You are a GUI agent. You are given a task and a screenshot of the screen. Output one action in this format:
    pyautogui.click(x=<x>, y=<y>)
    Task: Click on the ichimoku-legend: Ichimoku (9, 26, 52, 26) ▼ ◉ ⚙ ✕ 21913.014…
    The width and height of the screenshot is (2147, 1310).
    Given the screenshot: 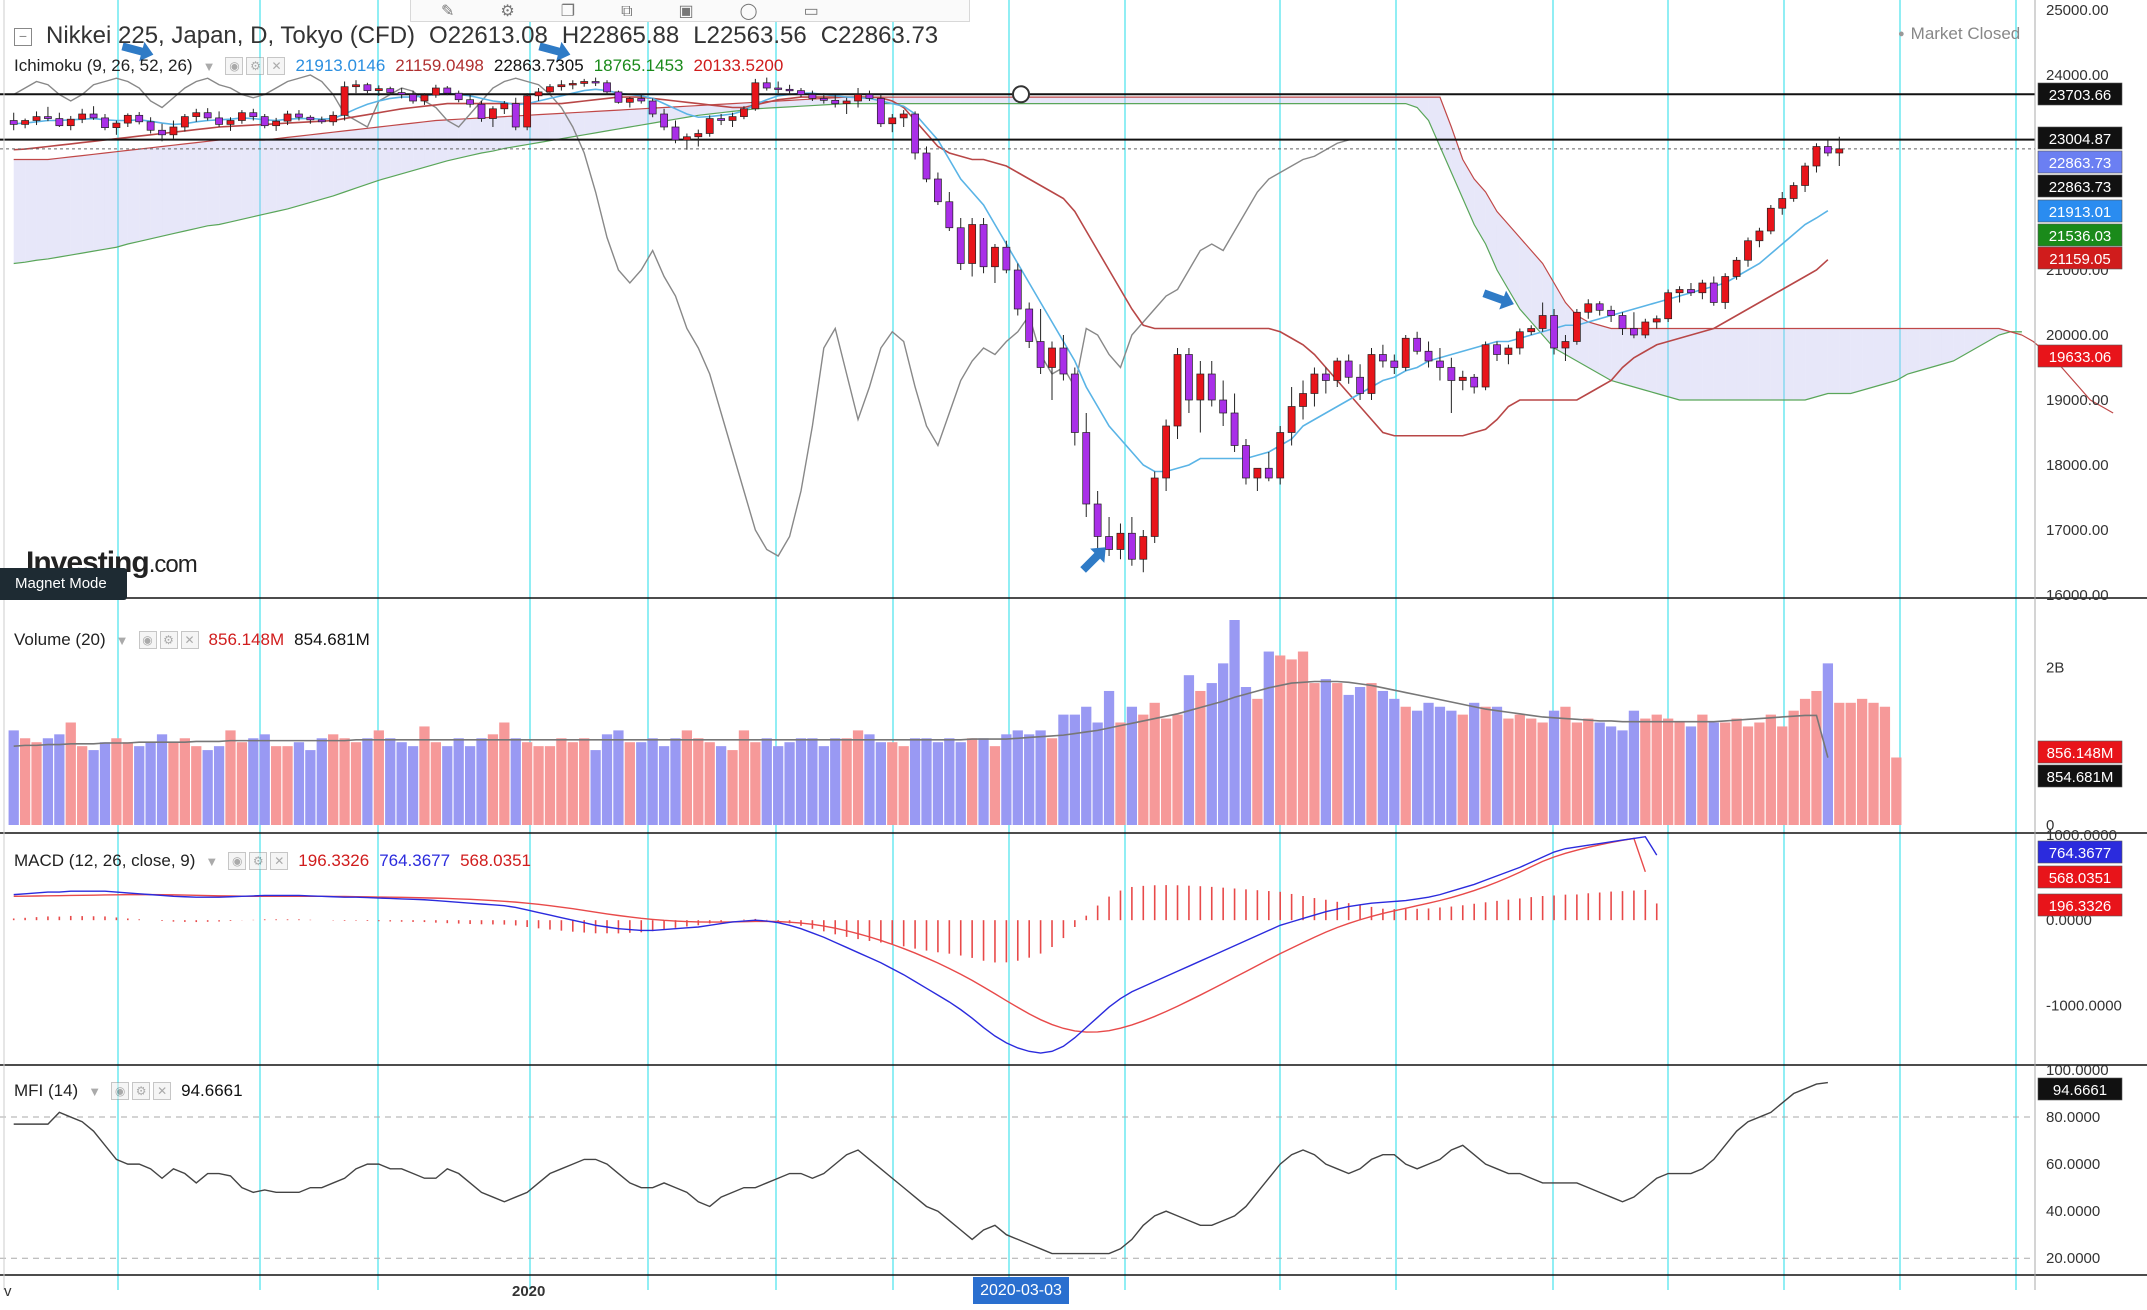 What is the action you would take?
    pyautogui.click(x=398, y=66)
    